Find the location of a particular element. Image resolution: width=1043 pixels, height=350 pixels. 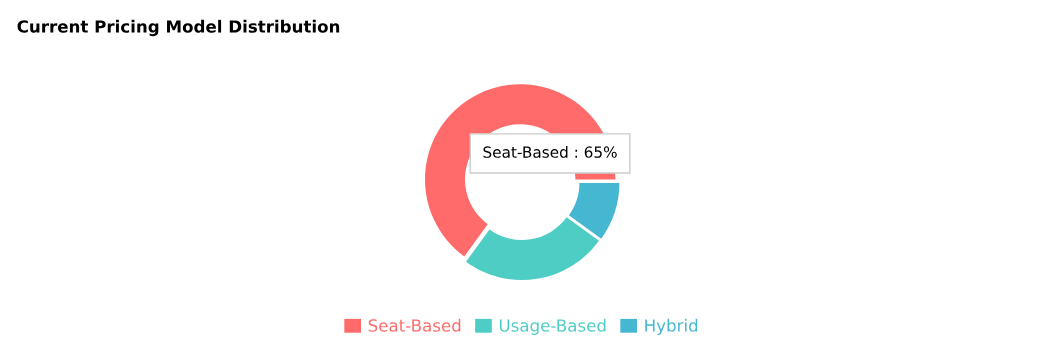

legend-label: Usage-Based is located at coordinates (552, 326).